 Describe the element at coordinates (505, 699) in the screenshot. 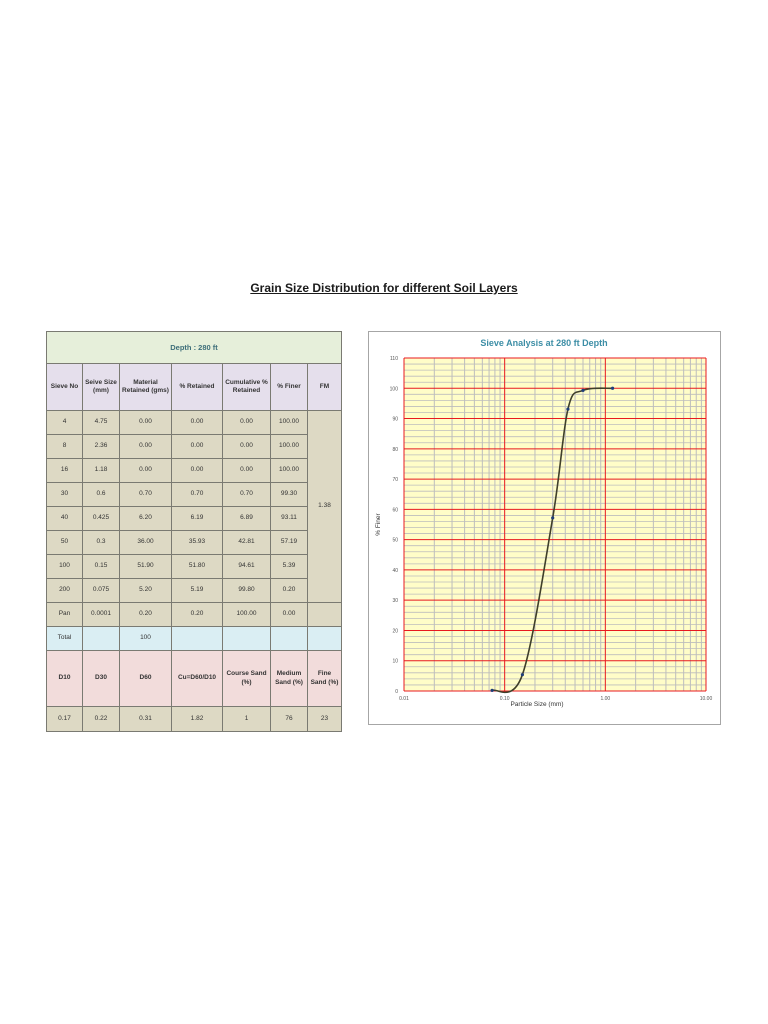

I see `x-tick-label: 0.10` at that location.